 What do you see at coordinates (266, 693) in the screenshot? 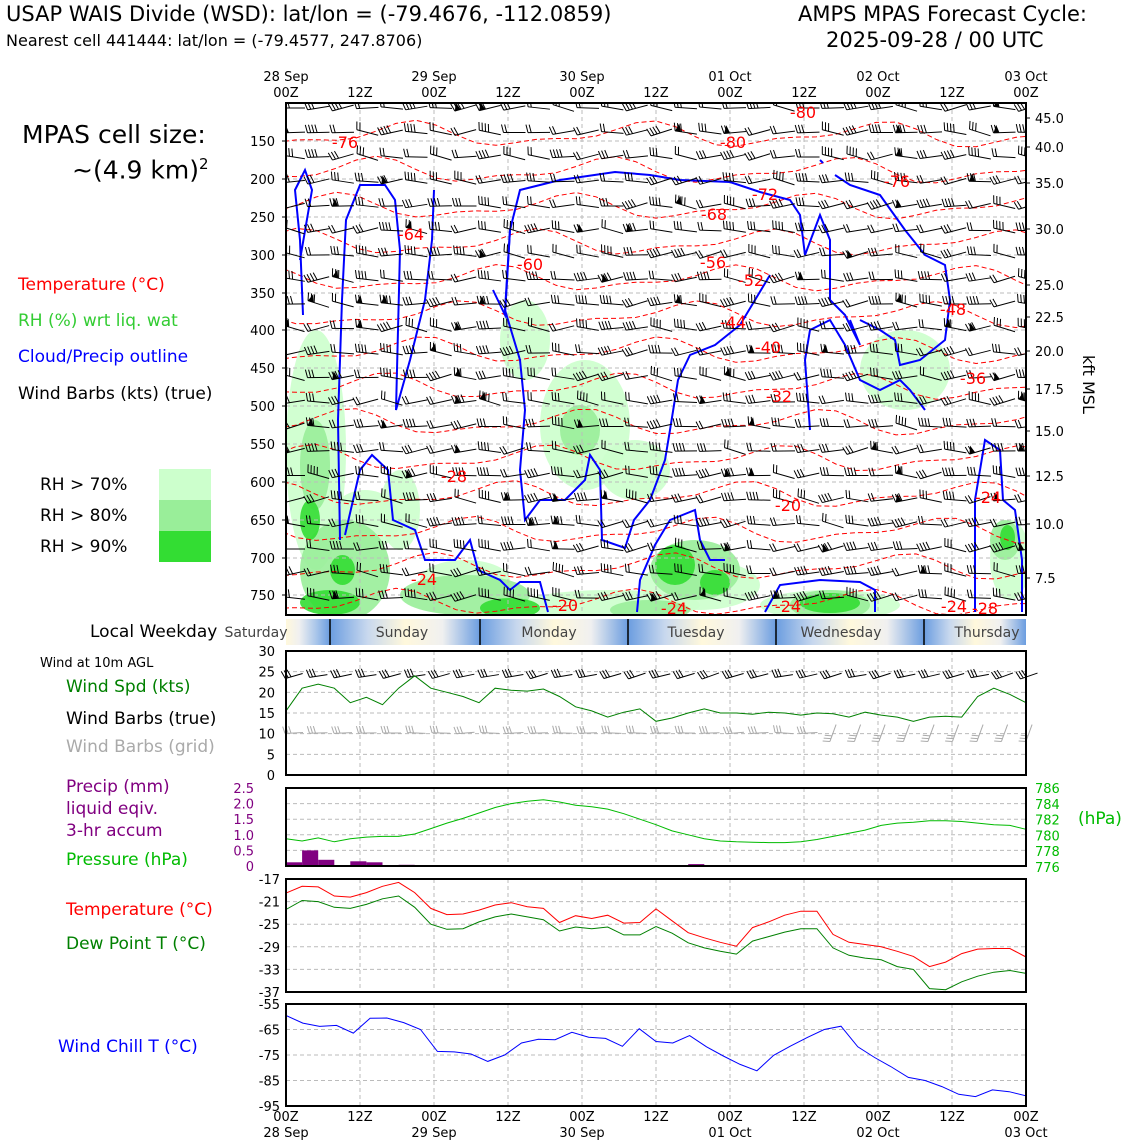
I see `wind-tick-label: 20` at bounding box center [266, 693].